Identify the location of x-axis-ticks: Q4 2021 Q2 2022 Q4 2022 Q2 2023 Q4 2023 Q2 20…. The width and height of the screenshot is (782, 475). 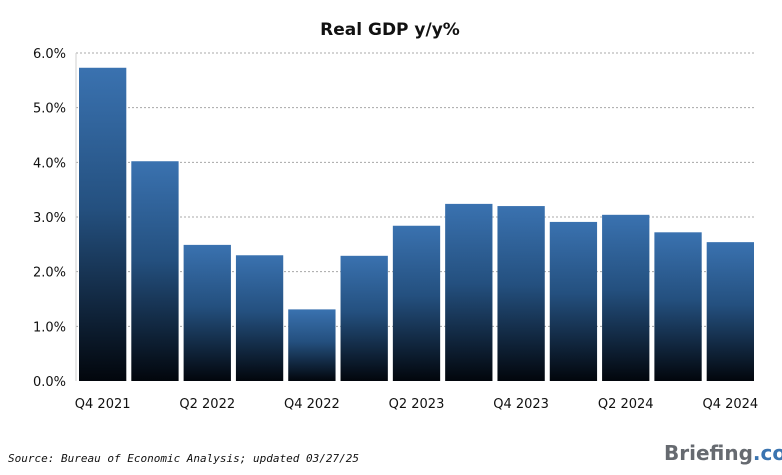
(416, 404).